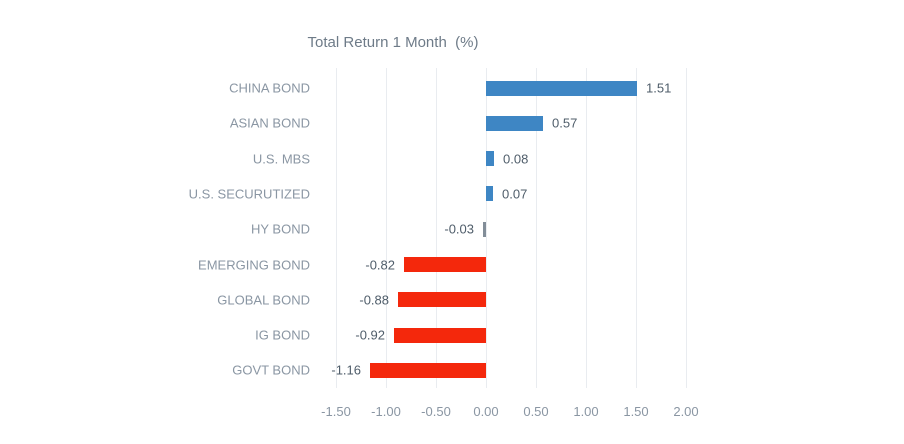 This screenshot has height=444, width=904. I want to click on x-tick-label: -0.50, so click(436, 411).